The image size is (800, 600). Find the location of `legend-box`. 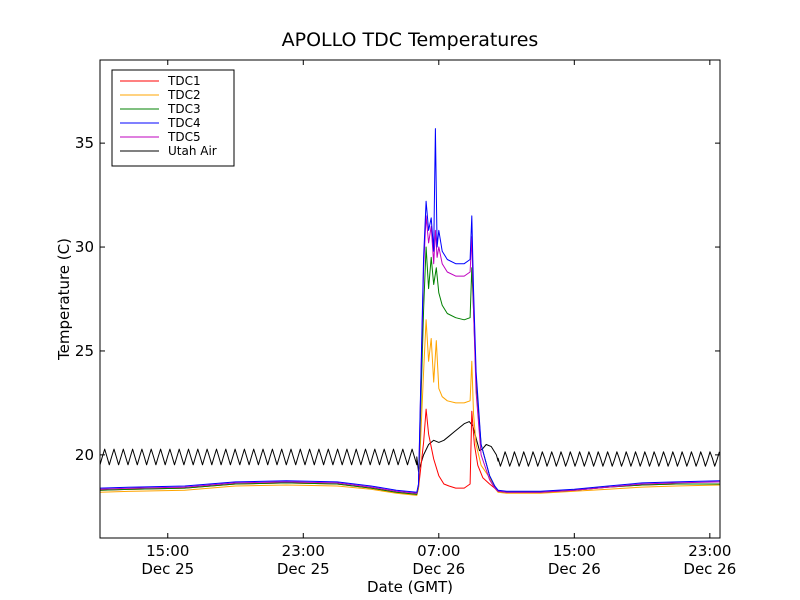

legend-box is located at coordinates (173, 118).